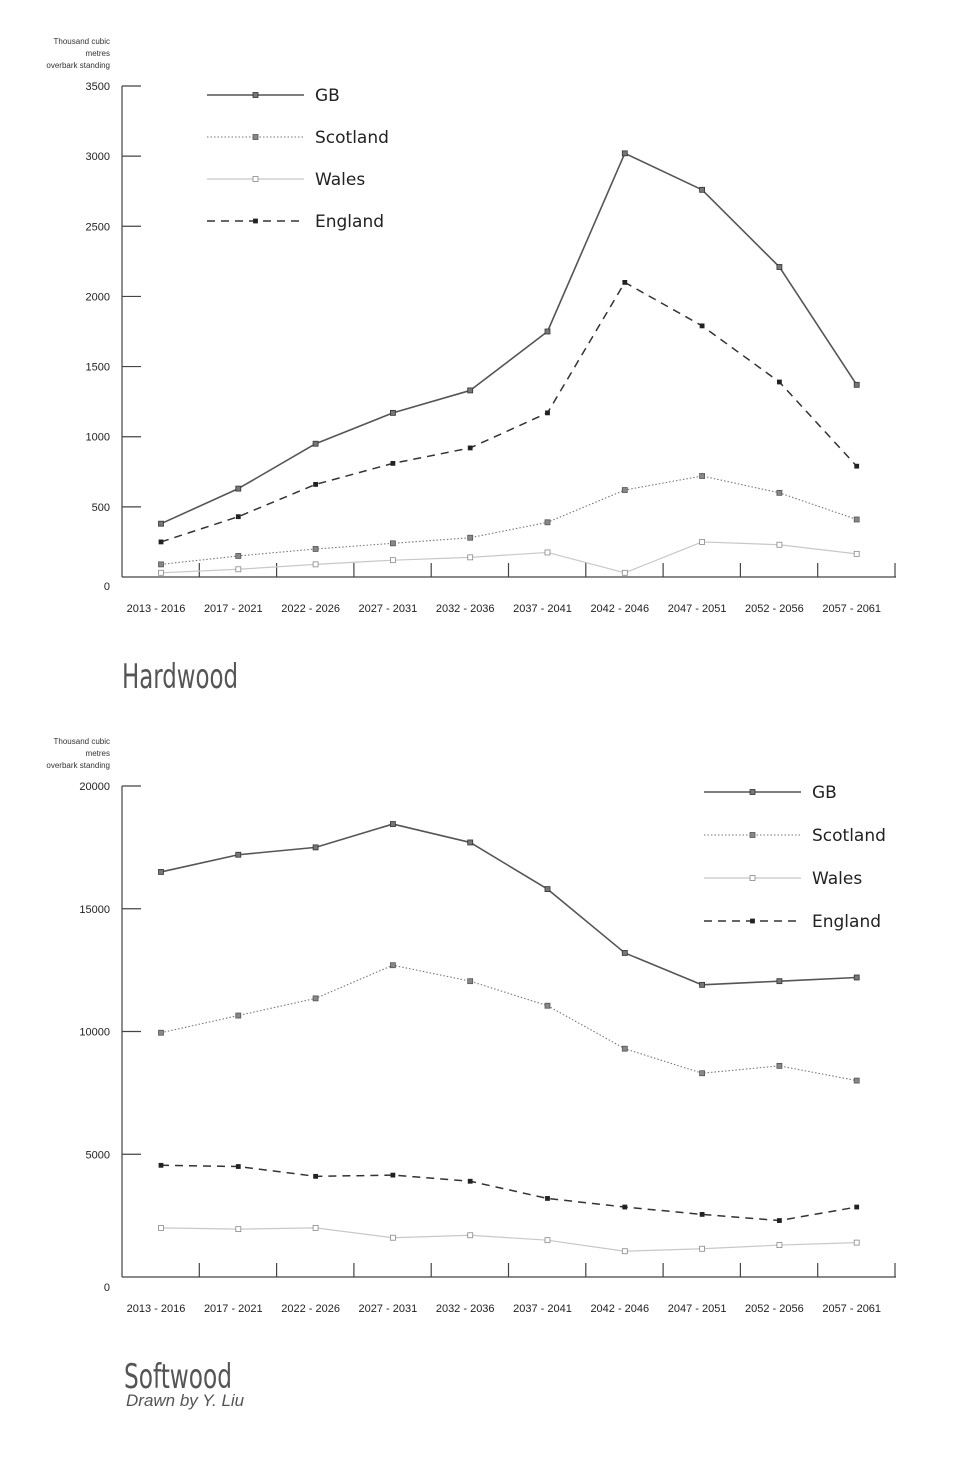 This screenshot has height=1468, width=966. Describe the element at coordinates (94, 910) in the screenshot. I see `y-tick-label: 15000` at that location.